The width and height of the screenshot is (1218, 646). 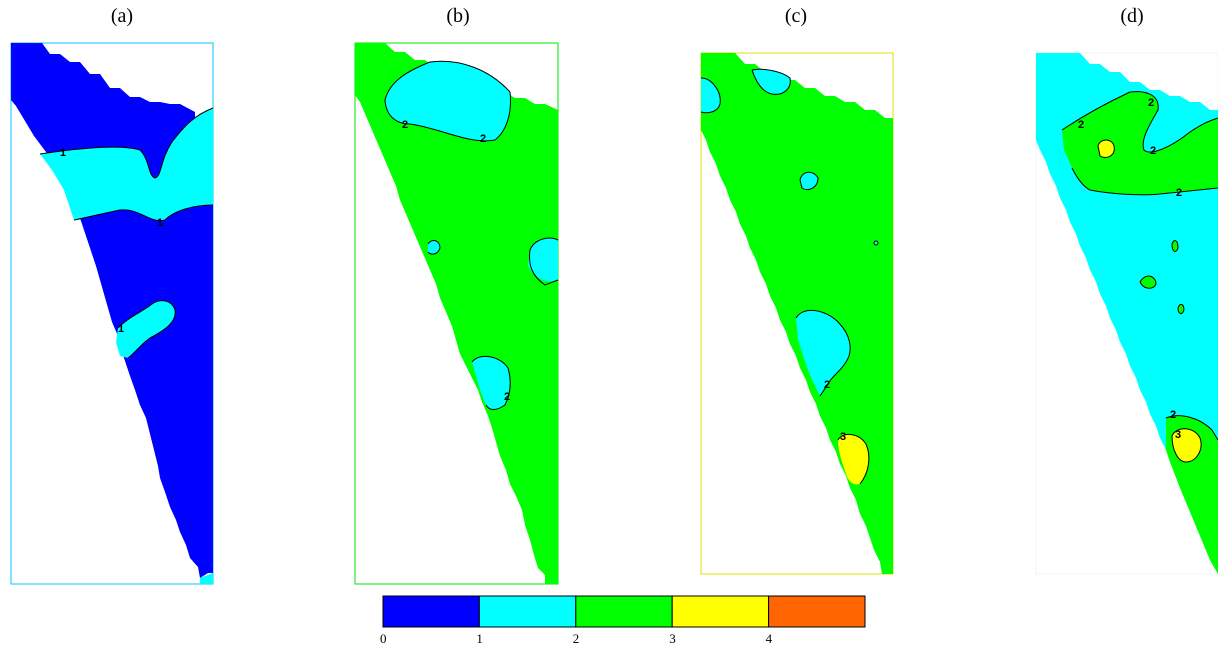 I want to click on panel-c: 2 3, so click(x=797, y=313).